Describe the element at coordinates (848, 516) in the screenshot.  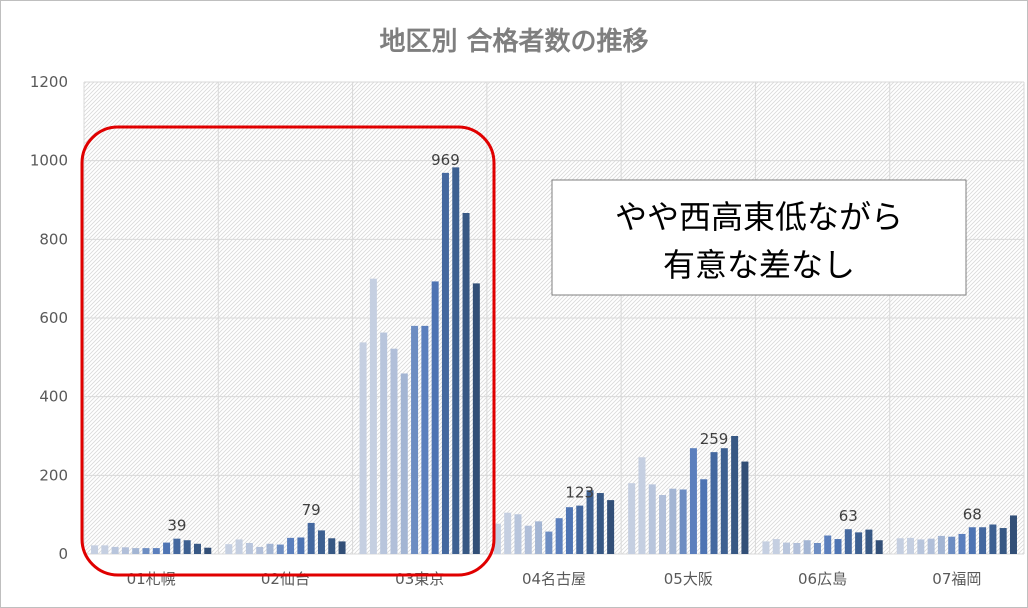
I see `data-label: 63` at that location.